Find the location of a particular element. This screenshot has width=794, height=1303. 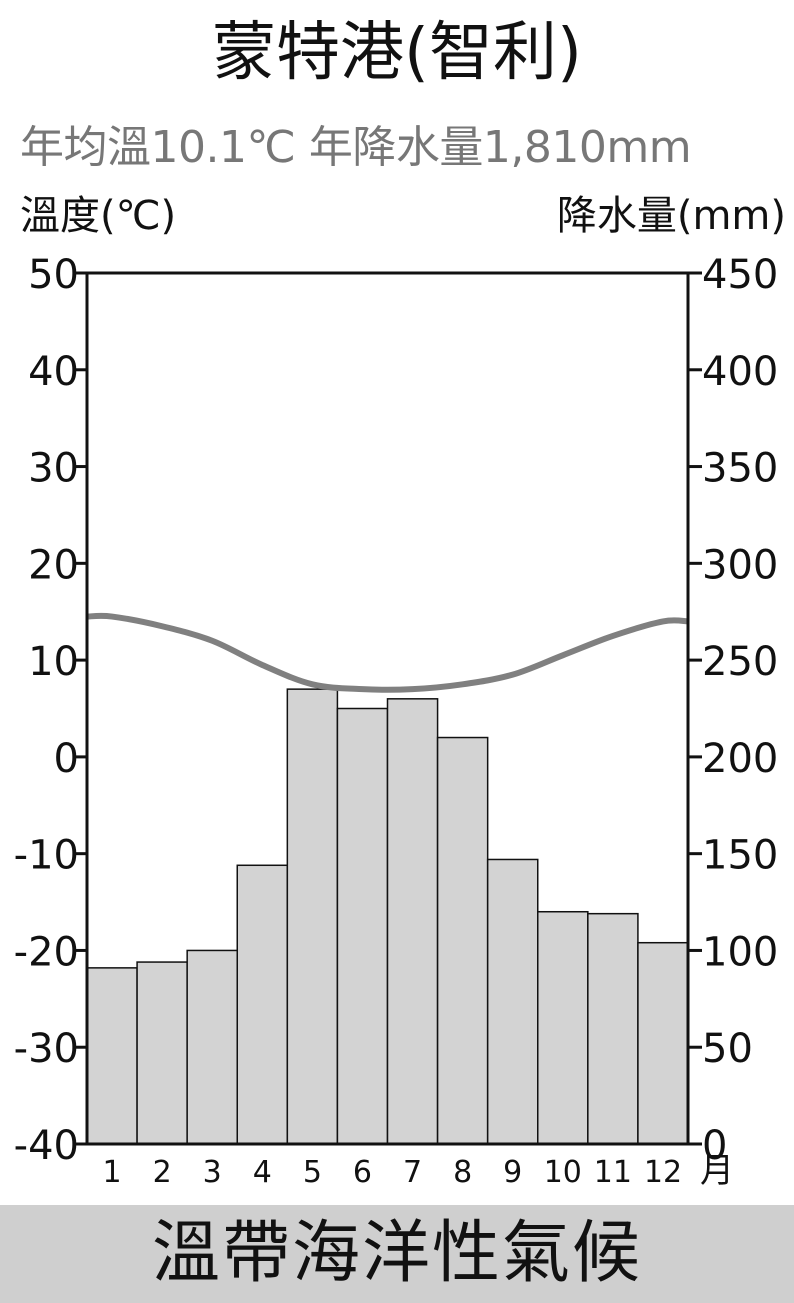

precip-tick-label-0: 0 is located at coordinates (714, 1146).